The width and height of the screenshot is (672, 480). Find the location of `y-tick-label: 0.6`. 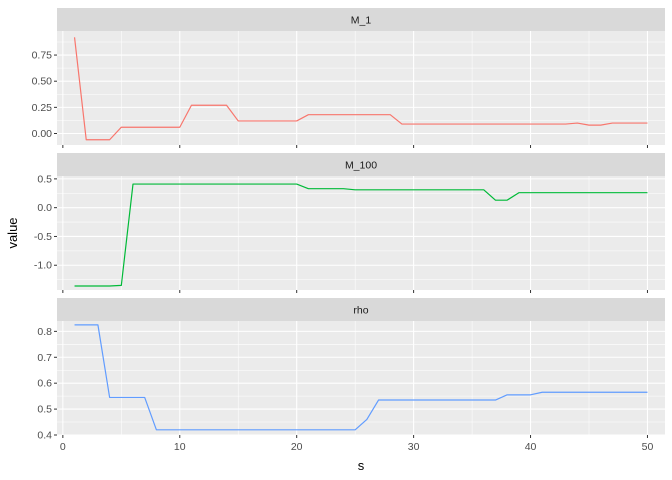

y-tick-label: 0.6 is located at coordinates (44, 384).